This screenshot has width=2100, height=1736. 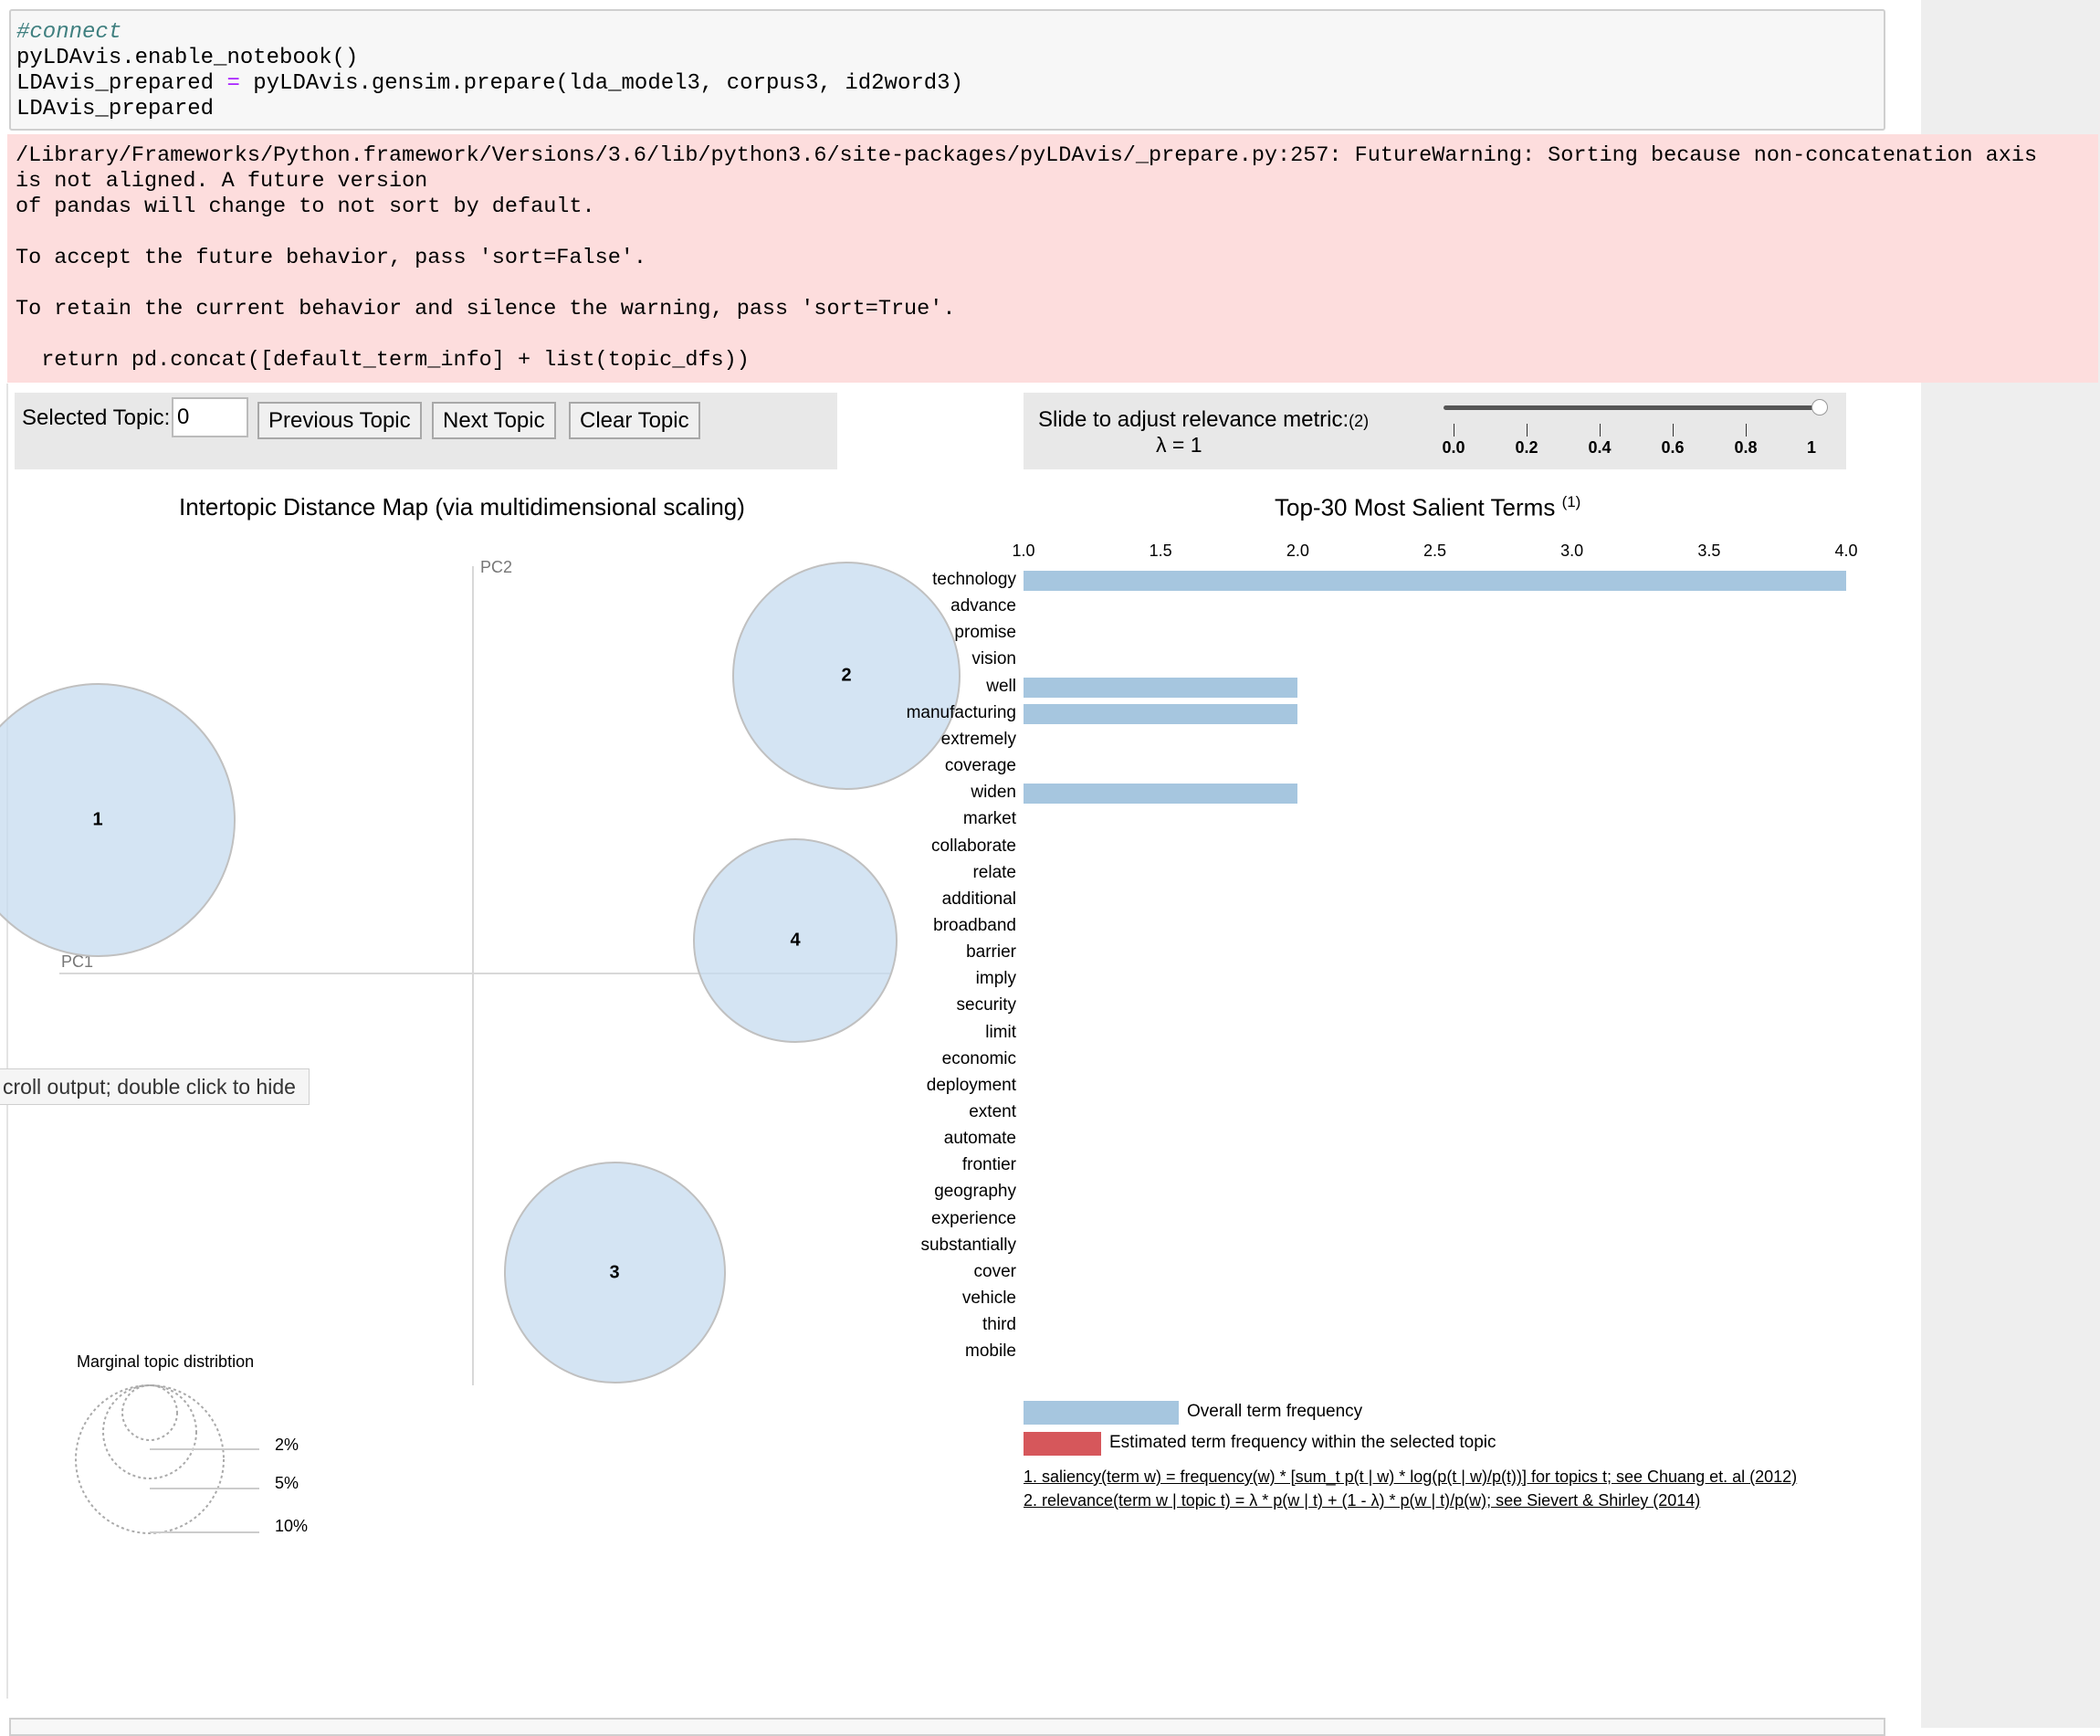 What do you see at coordinates (494, 420) in the screenshot?
I see `next-topic-button: Next Topic` at bounding box center [494, 420].